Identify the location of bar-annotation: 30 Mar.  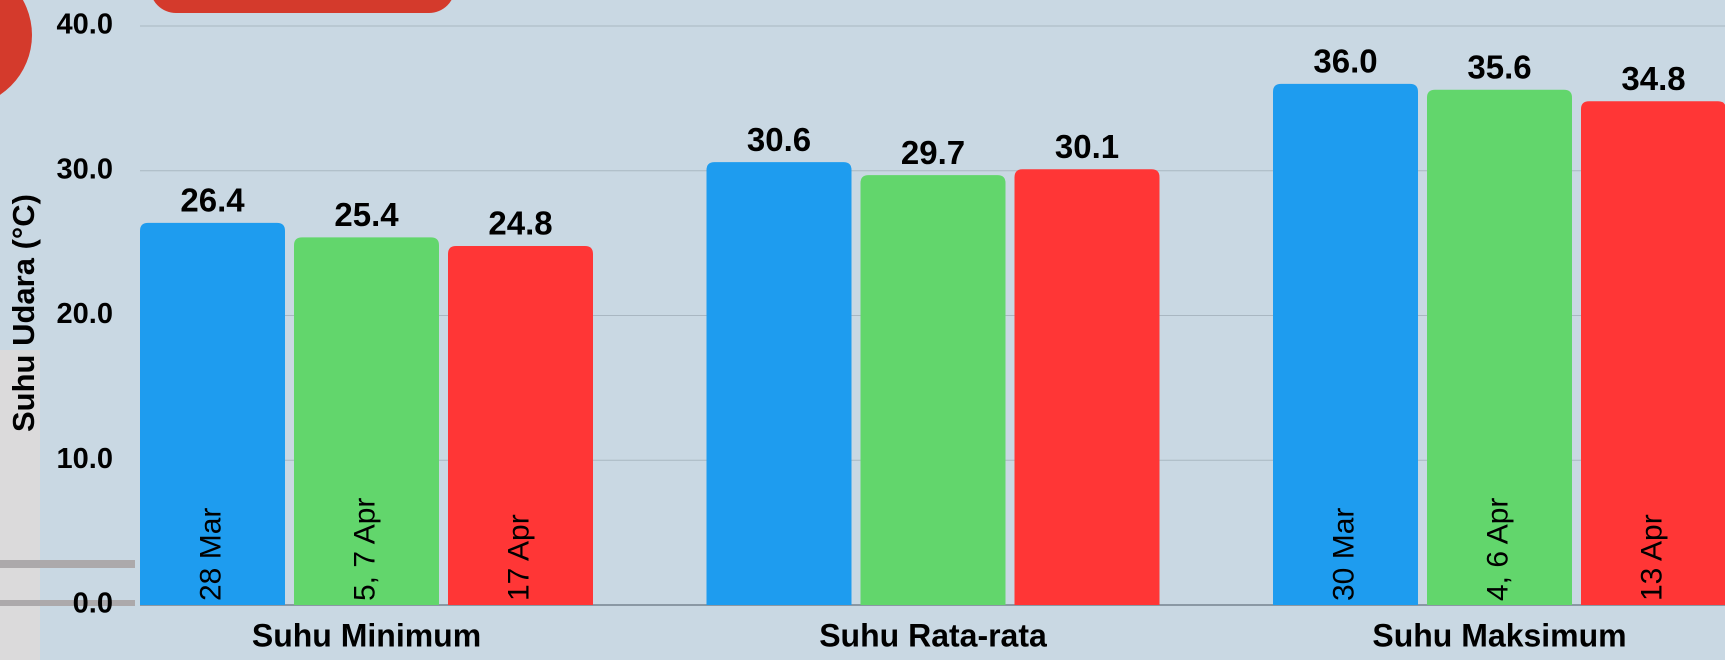
(1343, 554).